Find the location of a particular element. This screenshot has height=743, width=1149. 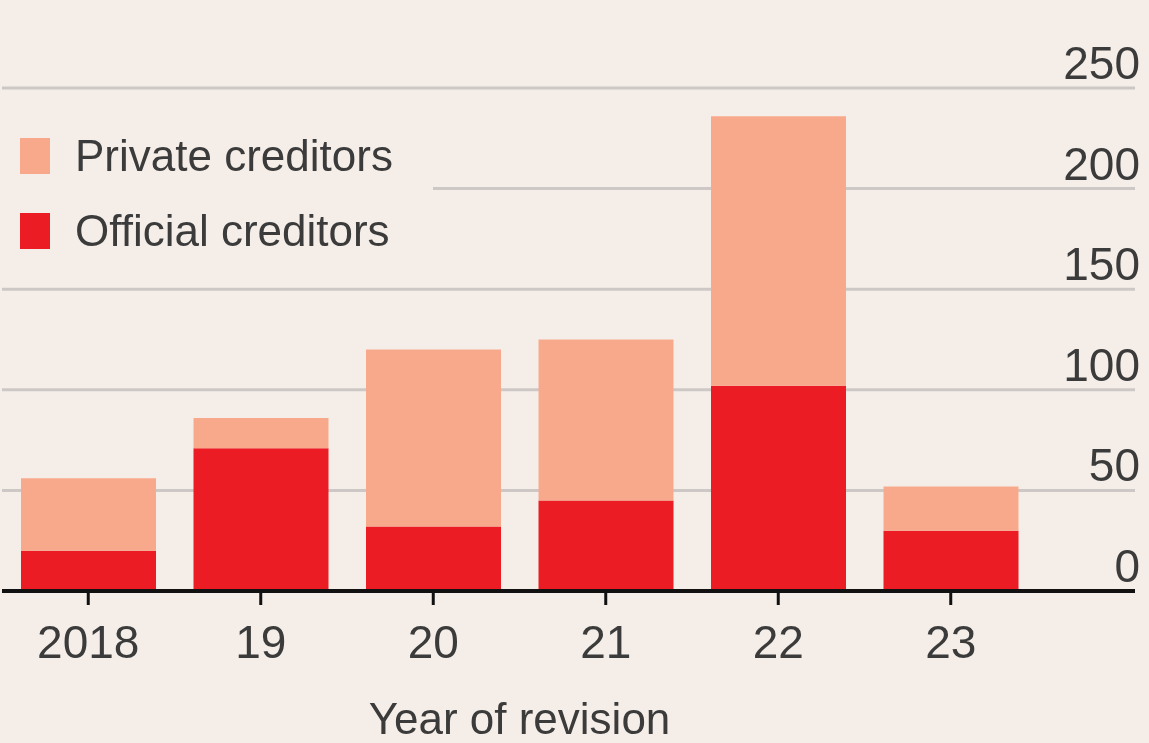

x-tick-label: 20 is located at coordinates (433, 641).